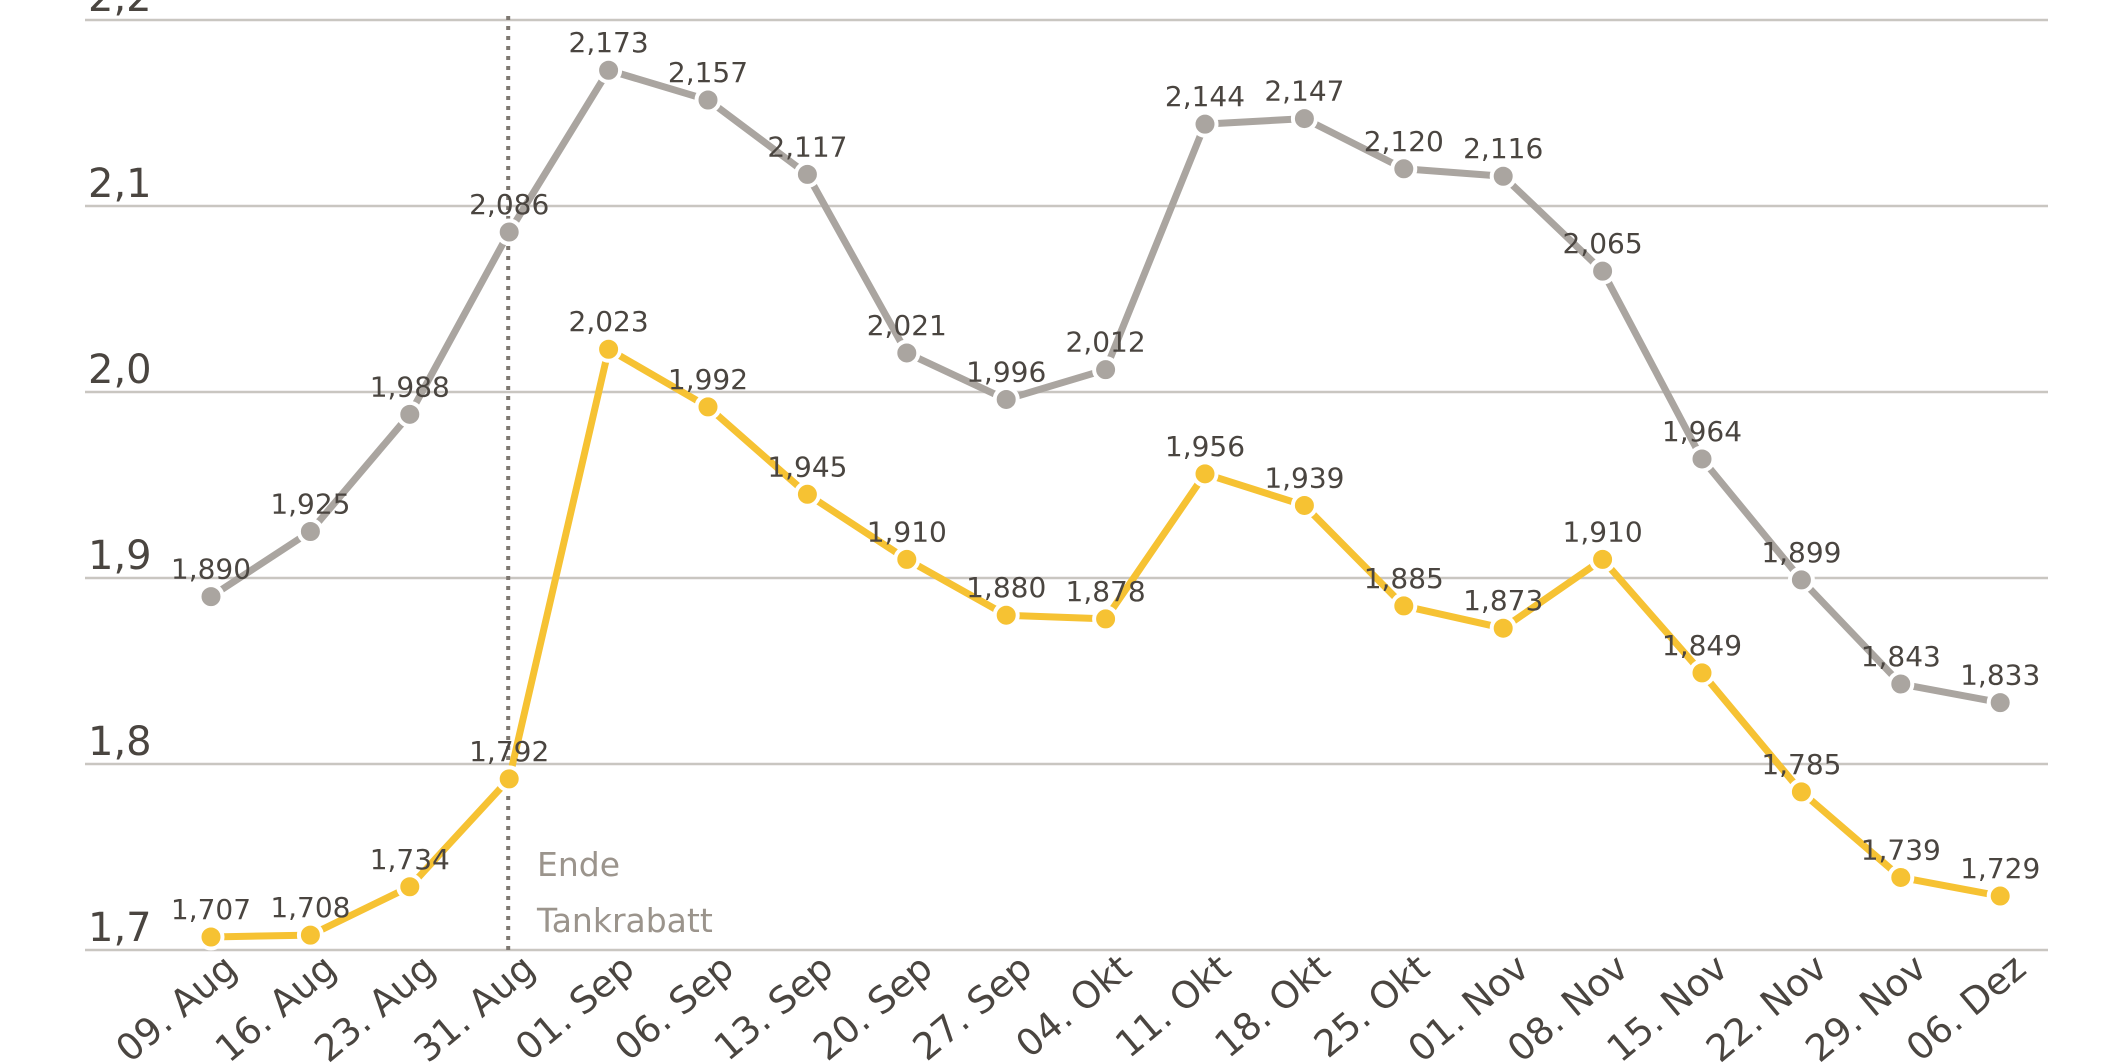 The width and height of the screenshot is (2126, 1063). What do you see at coordinates (410, 386) in the screenshot?
I see `data-label: 1,988` at bounding box center [410, 386].